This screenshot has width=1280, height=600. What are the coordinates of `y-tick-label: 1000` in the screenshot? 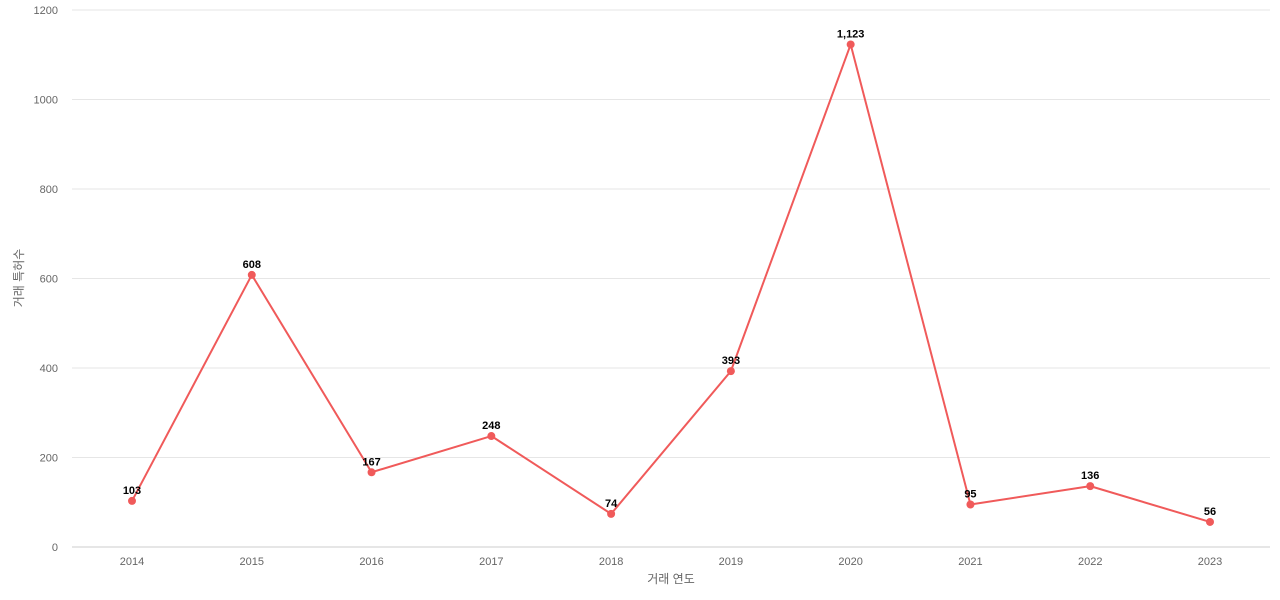 It's located at (46, 101).